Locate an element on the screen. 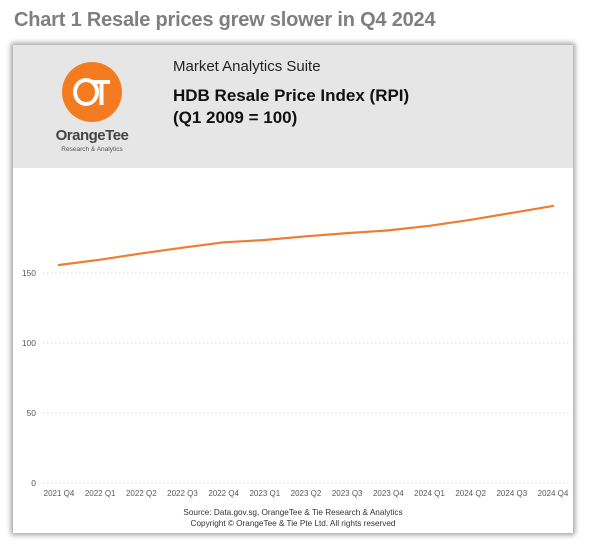 The image size is (595, 552). x-tick-label: 2024 Q1 is located at coordinates (429, 493).